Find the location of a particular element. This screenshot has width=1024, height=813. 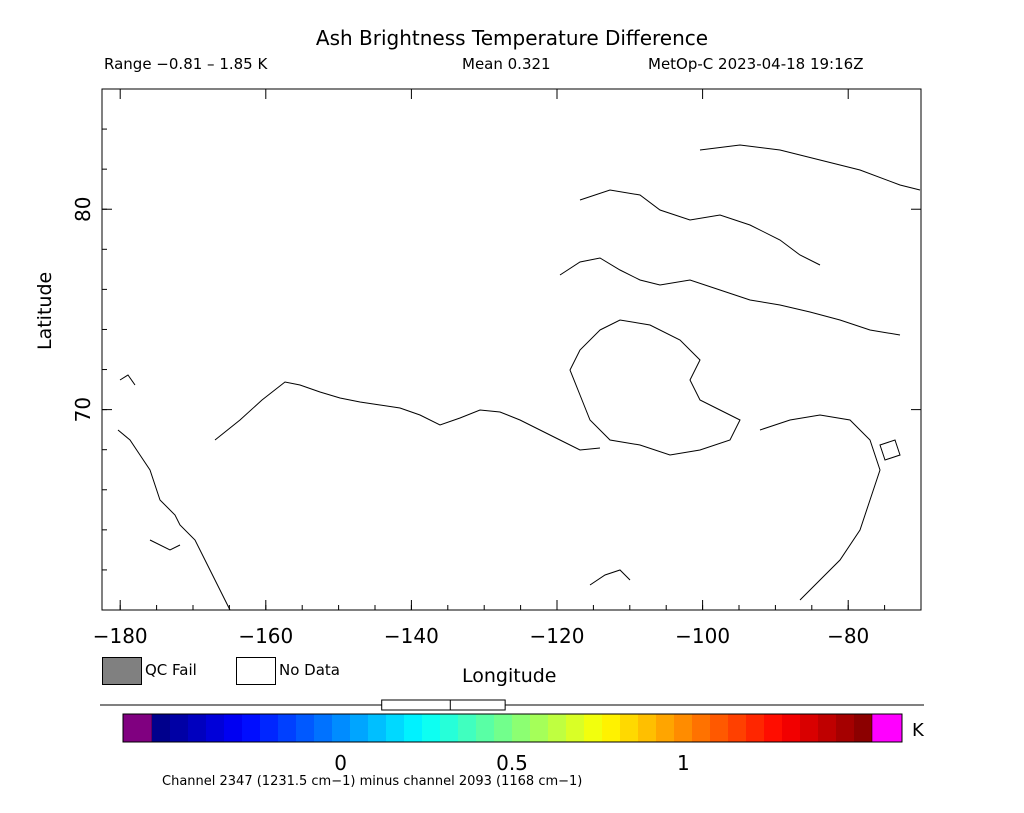

y-tick-label: 70 is located at coordinates (83, 409).